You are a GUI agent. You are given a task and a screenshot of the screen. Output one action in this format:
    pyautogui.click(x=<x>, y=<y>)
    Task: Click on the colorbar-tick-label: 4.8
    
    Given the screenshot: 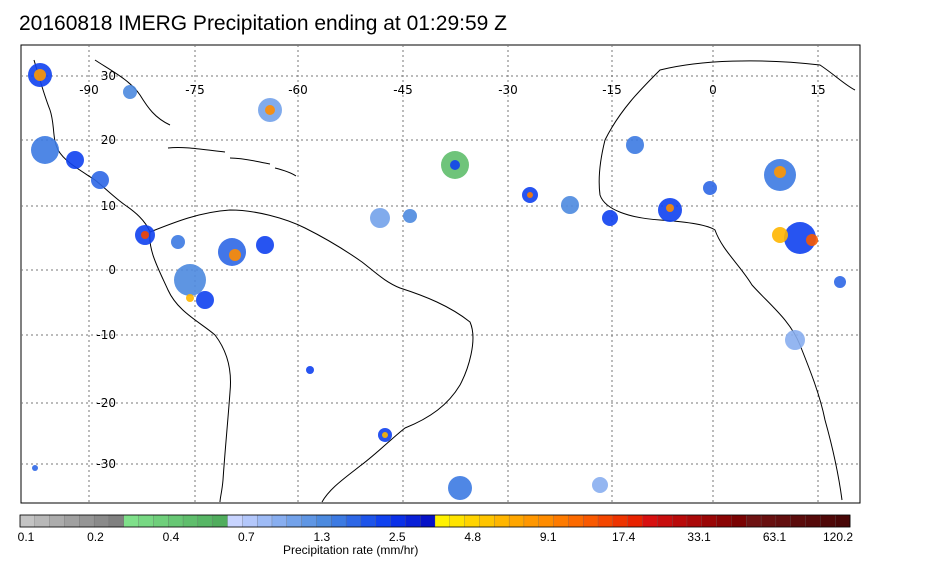 What is the action you would take?
    pyautogui.click(x=473, y=537)
    